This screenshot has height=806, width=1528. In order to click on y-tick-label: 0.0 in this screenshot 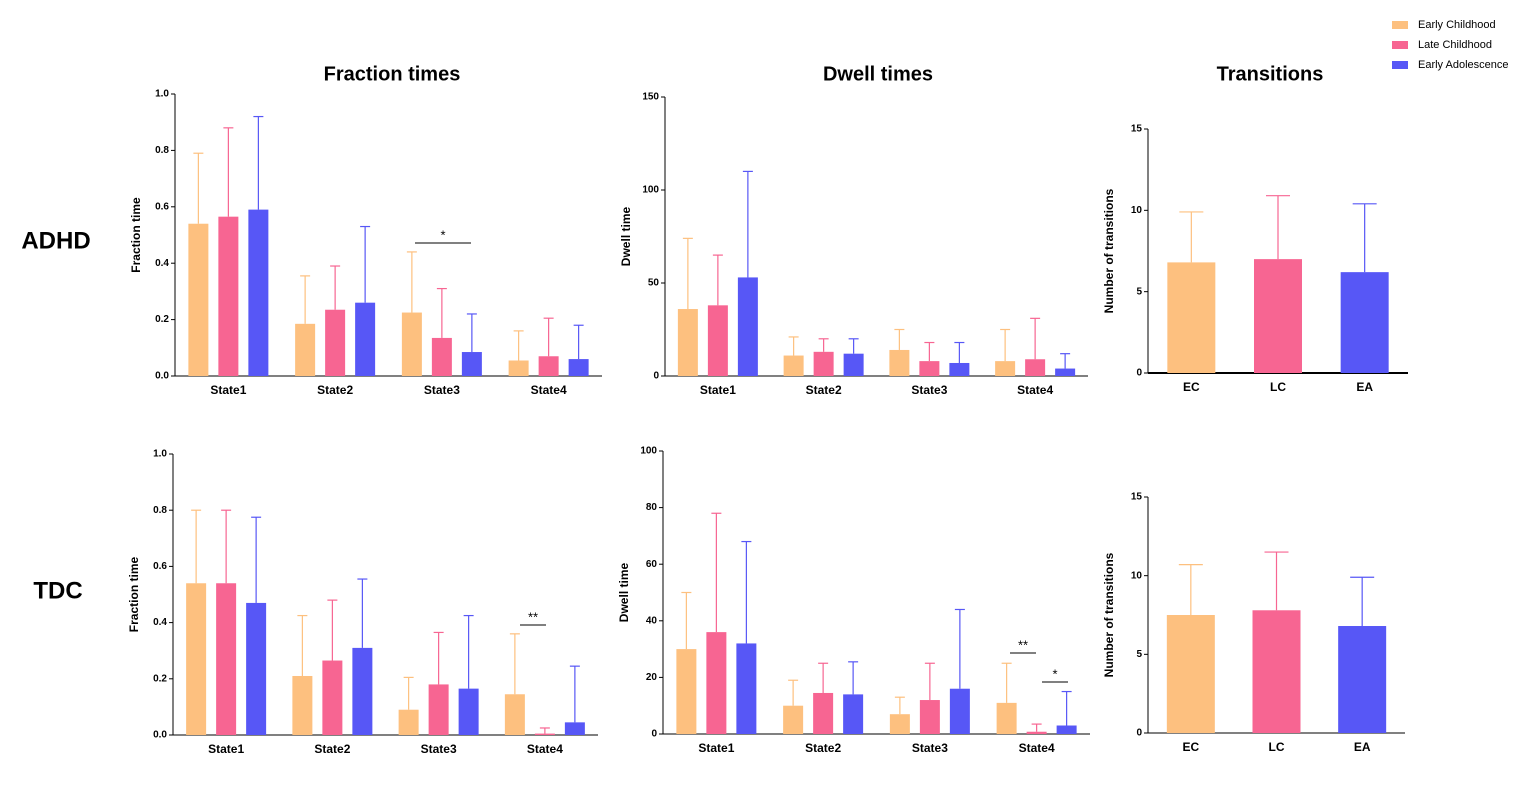, I will do `click(162, 376)`.